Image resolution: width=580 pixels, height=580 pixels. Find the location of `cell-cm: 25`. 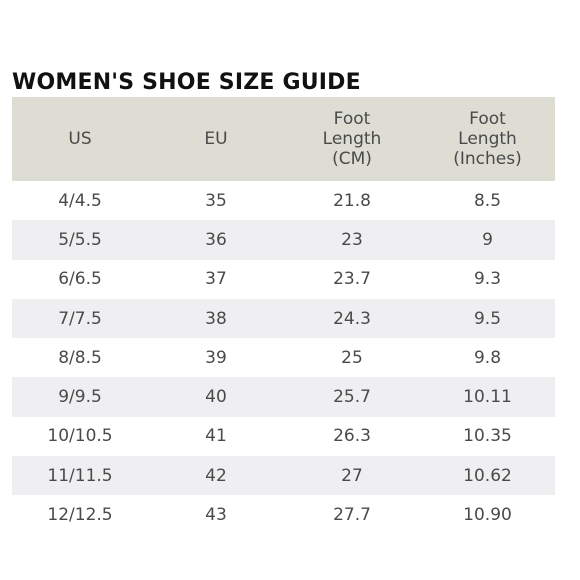

cell-cm: 25 is located at coordinates (352, 357).